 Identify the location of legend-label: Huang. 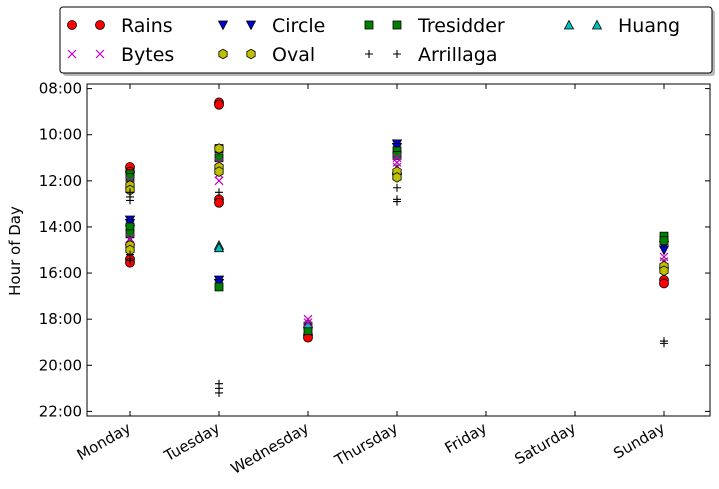
(649, 26).